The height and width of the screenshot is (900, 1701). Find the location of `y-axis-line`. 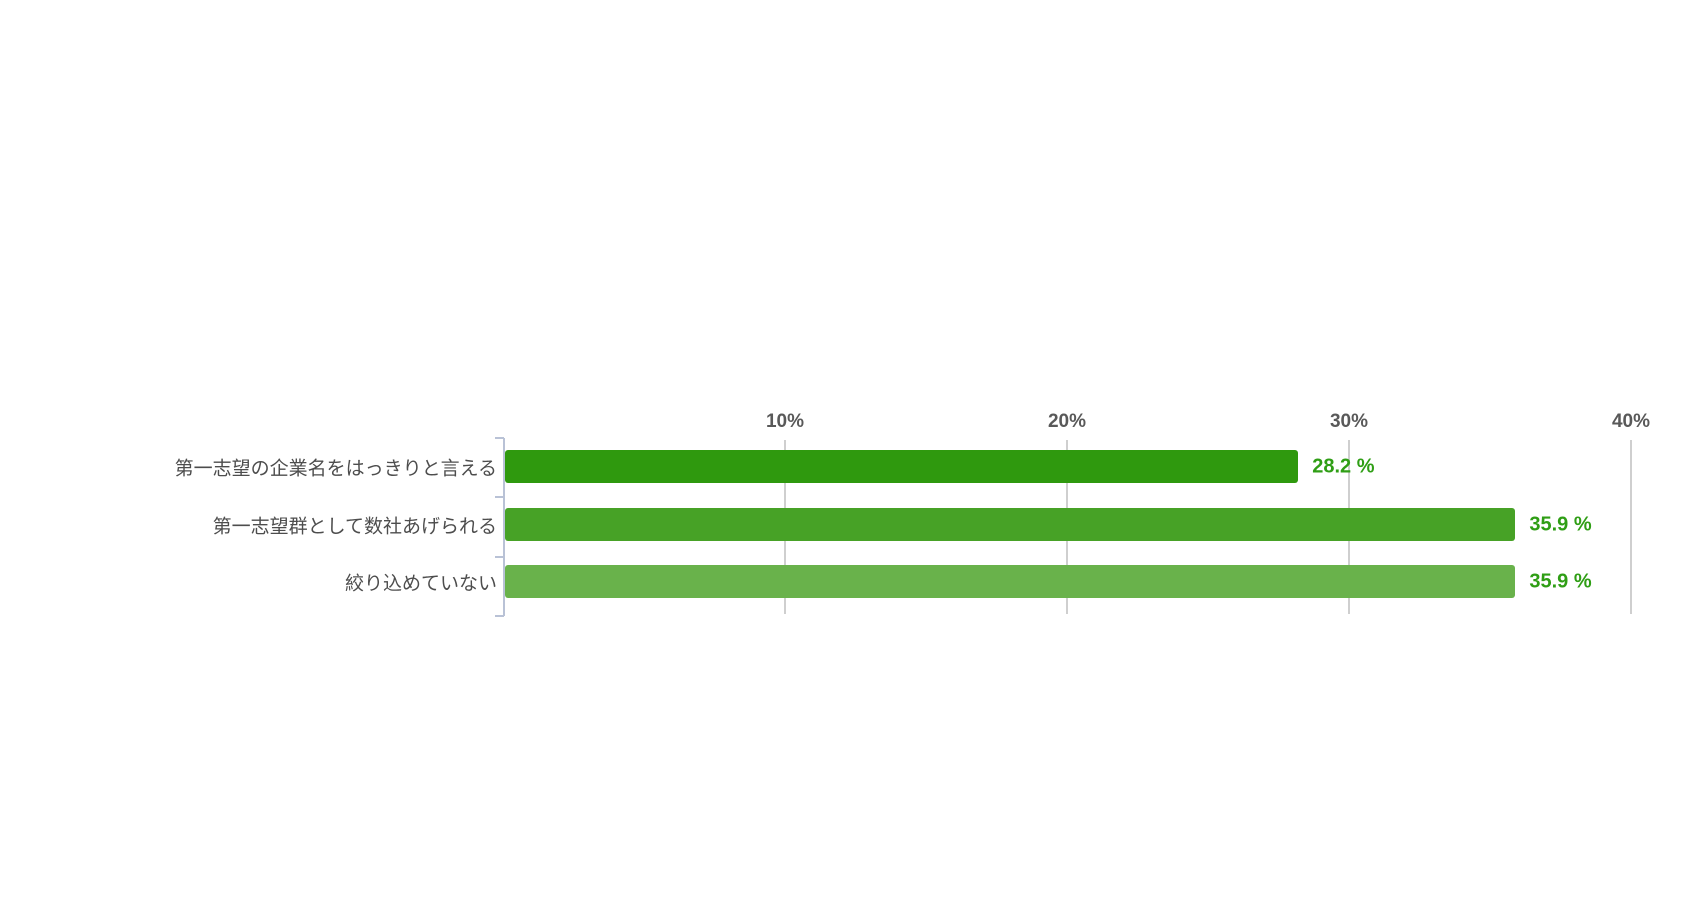

y-axis-line is located at coordinates (504, 527).